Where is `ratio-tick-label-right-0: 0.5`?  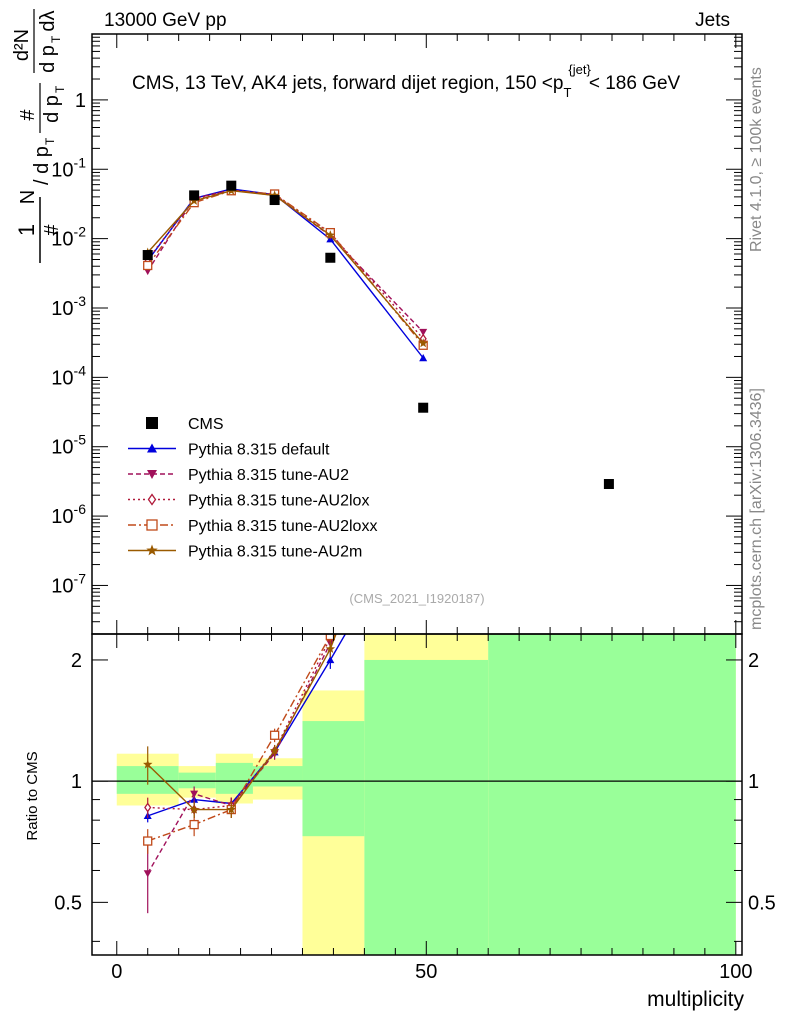
ratio-tick-label-right-0: 0.5 is located at coordinates (762, 903).